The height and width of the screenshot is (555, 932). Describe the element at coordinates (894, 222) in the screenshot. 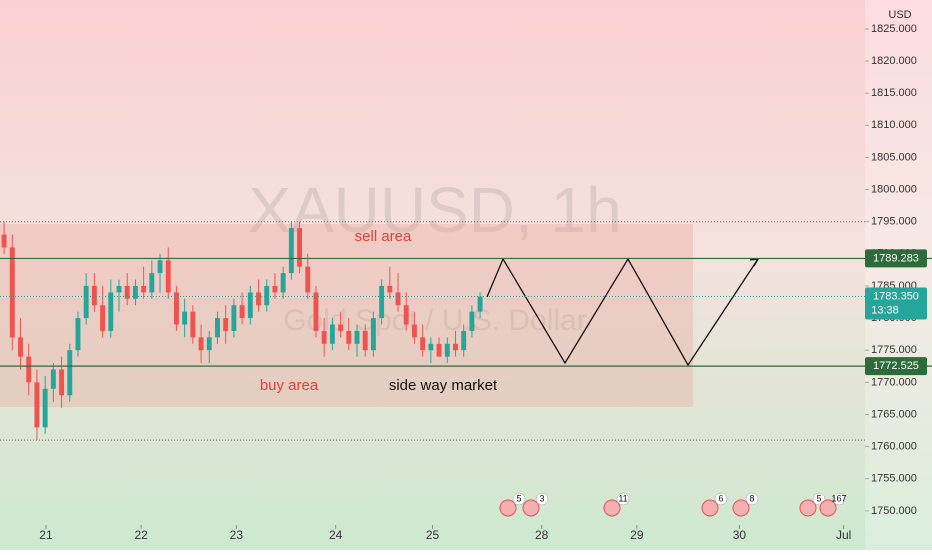

I see `y-tick-label: 1795.000` at that location.